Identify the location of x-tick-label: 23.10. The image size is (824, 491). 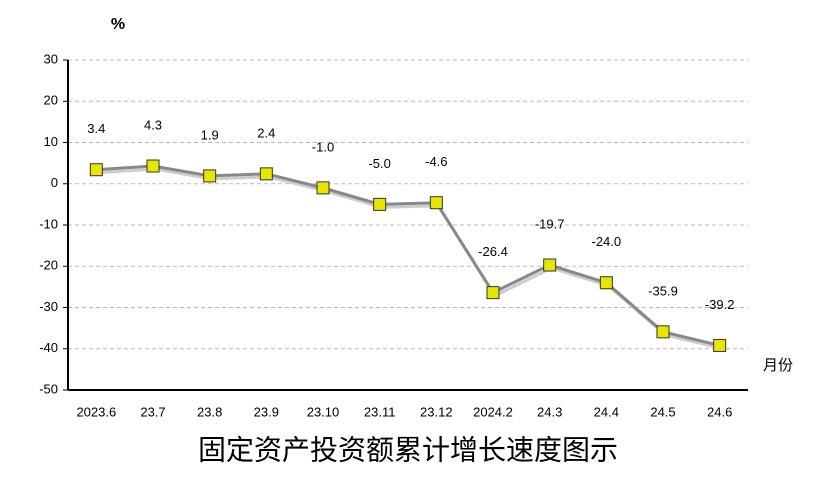
(323, 411).